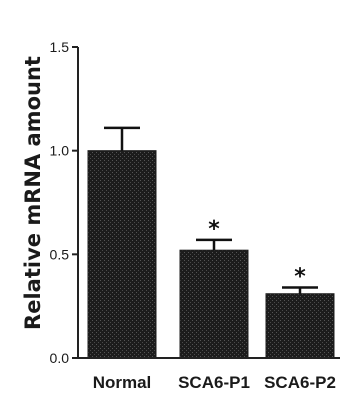 The image size is (343, 399). I want to click on bar-sca6-p1, so click(214, 304).